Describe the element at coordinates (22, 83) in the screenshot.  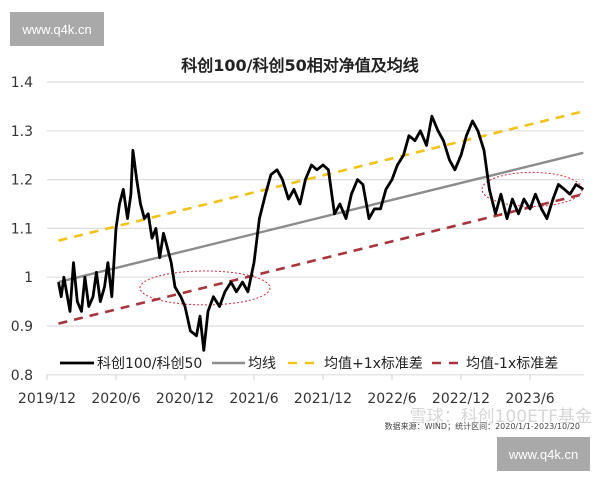
I see `y-tick-label: 1.4` at that location.